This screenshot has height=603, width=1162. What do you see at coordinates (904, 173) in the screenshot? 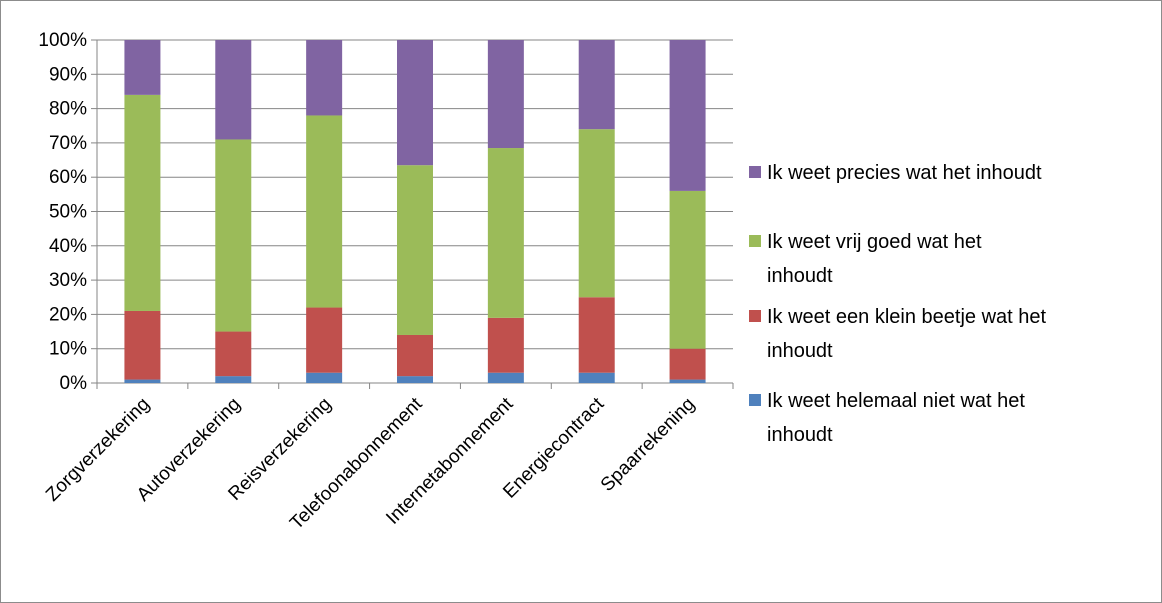
I see `legend-label: Ik weet precies wat het inhoudt` at bounding box center [904, 173].